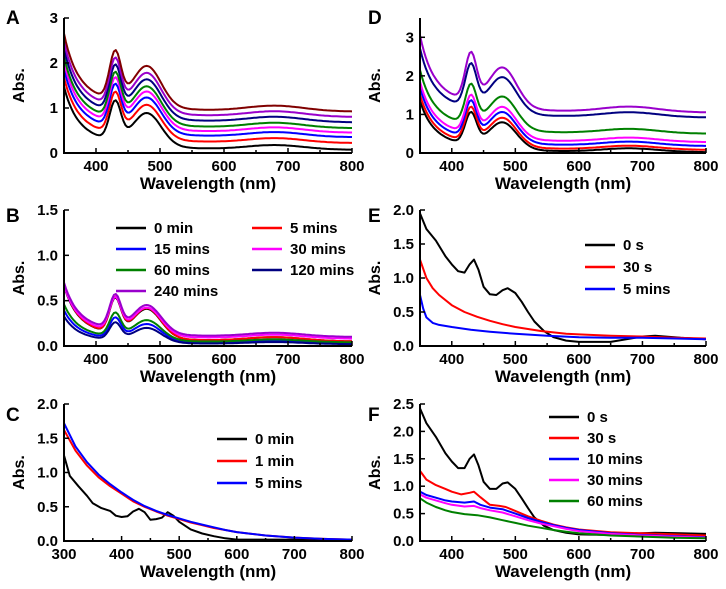  Describe the element at coordinates (410, 76) in the screenshot. I see `y-tick-label: 2` at that location.